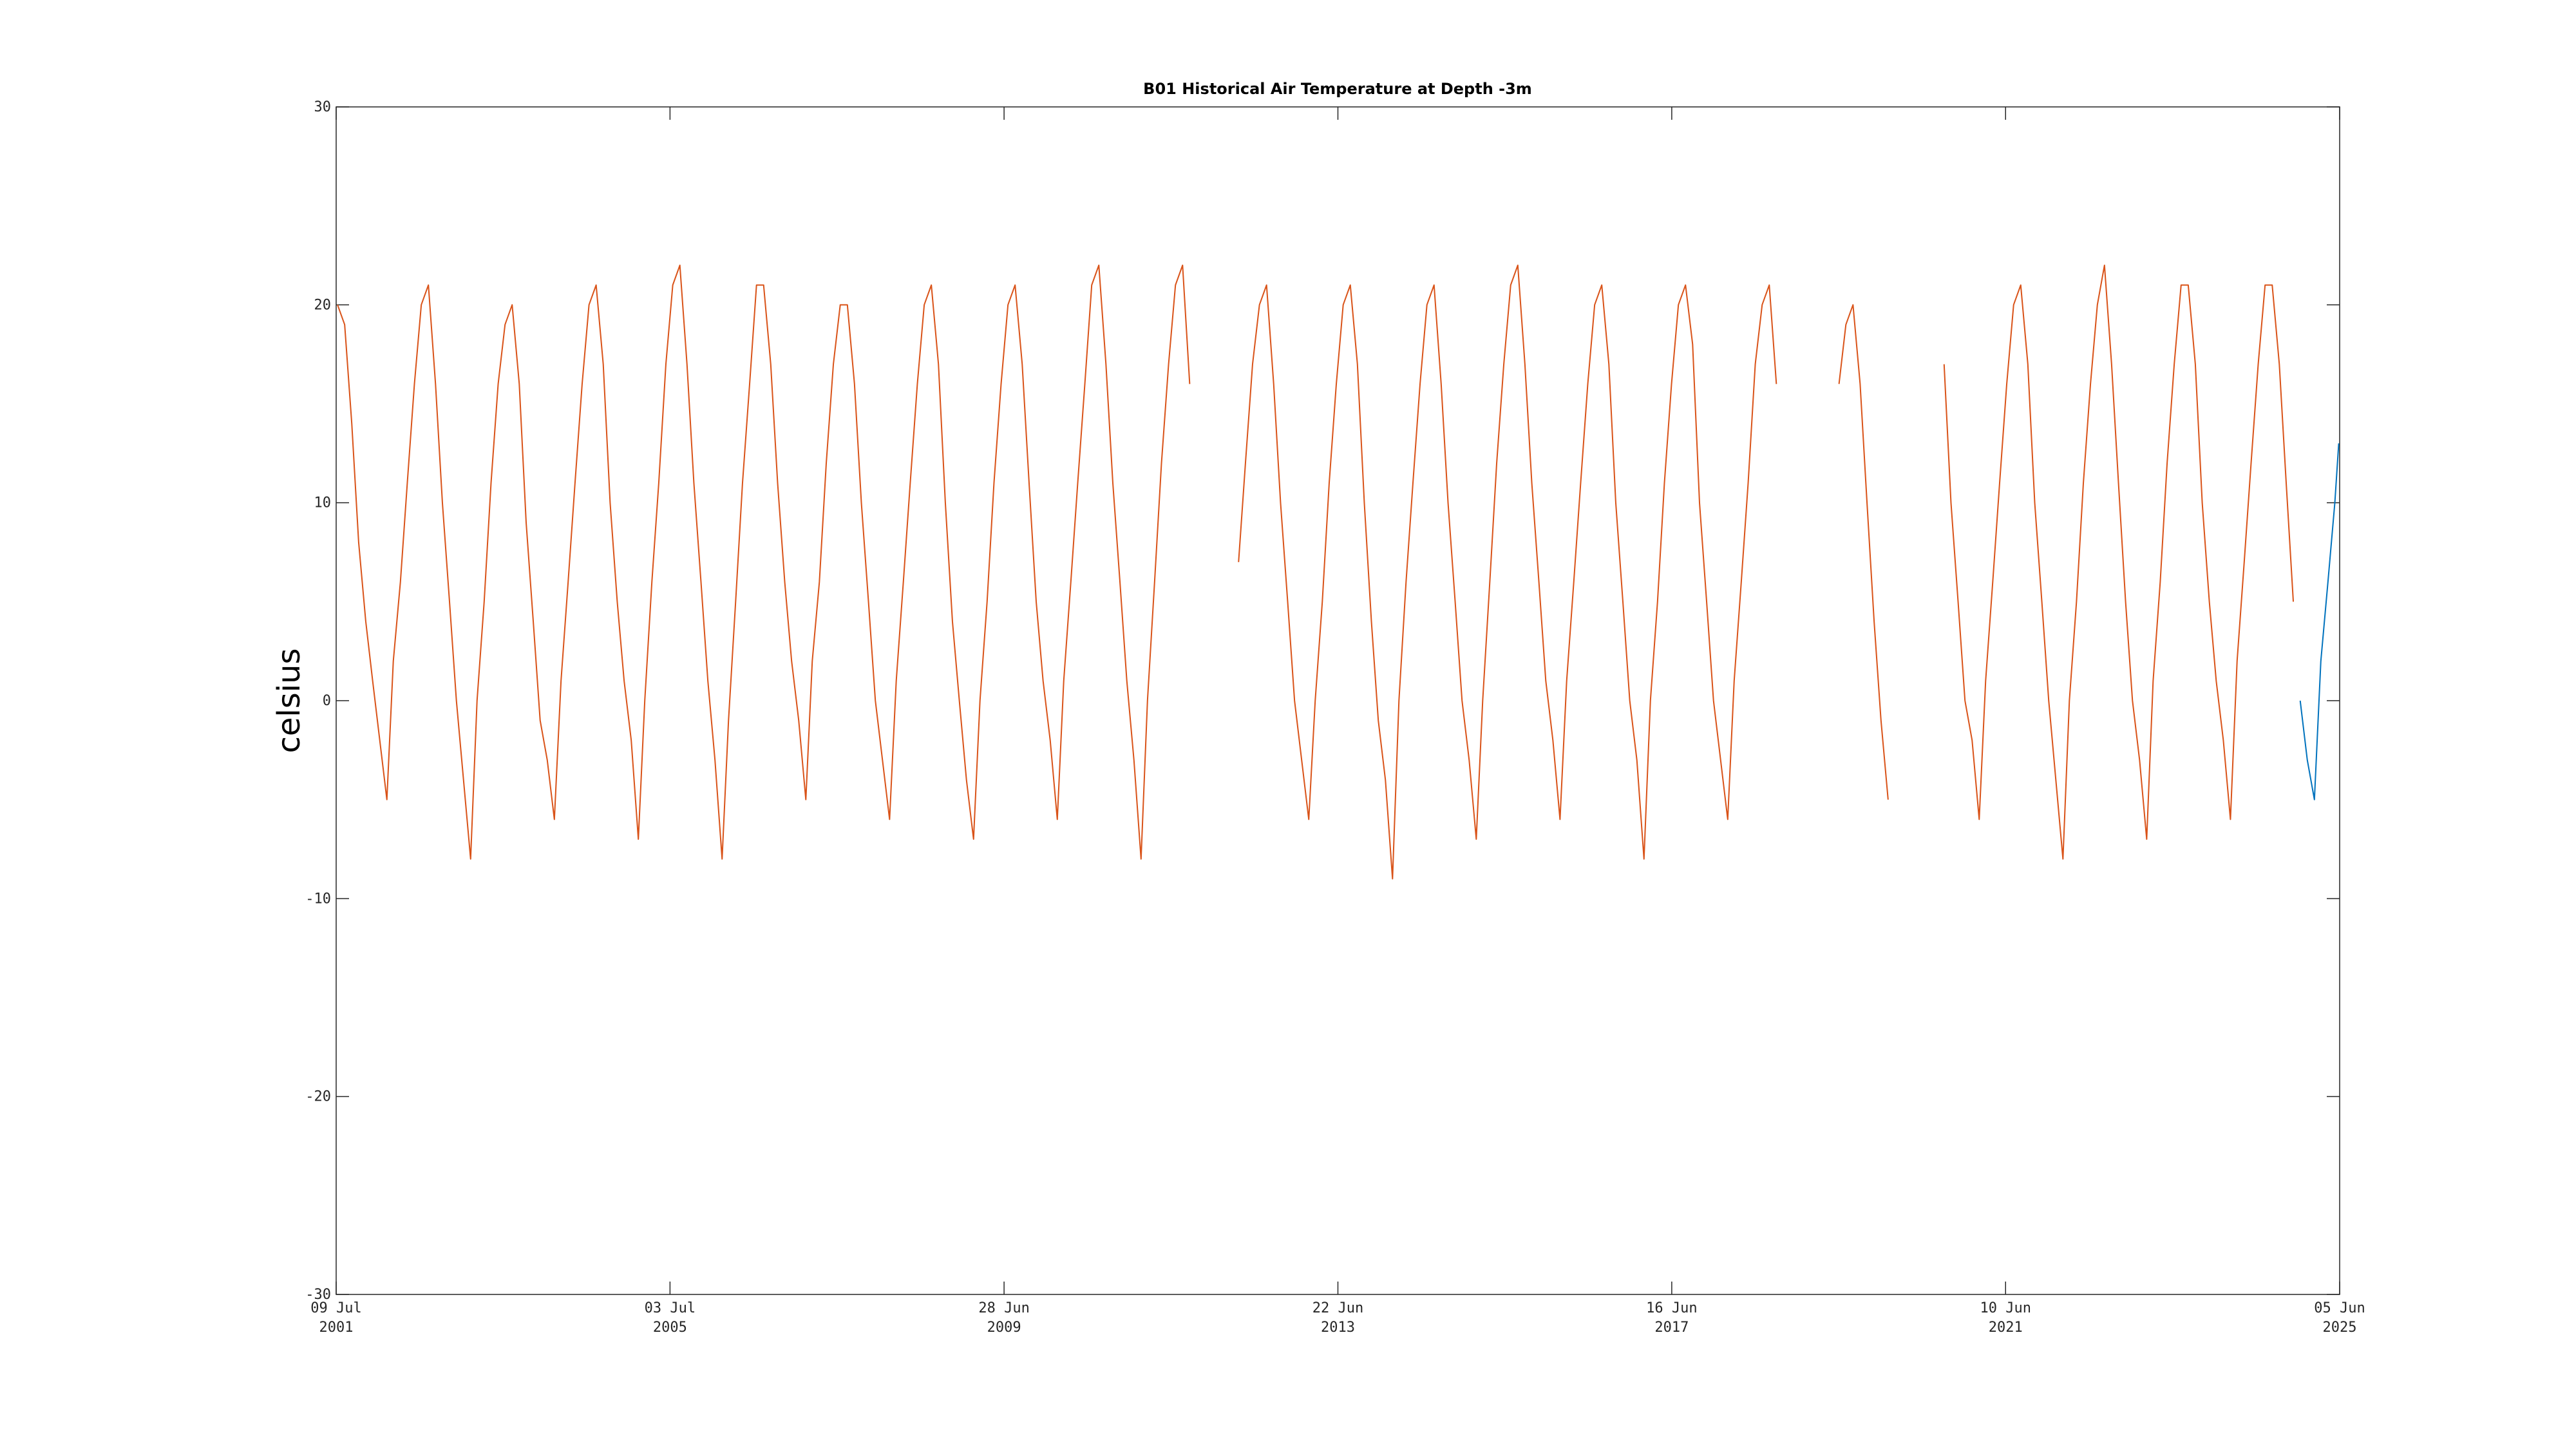  Describe the element at coordinates (289, 700) in the screenshot. I see `y-axis-label: celsius` at that location.